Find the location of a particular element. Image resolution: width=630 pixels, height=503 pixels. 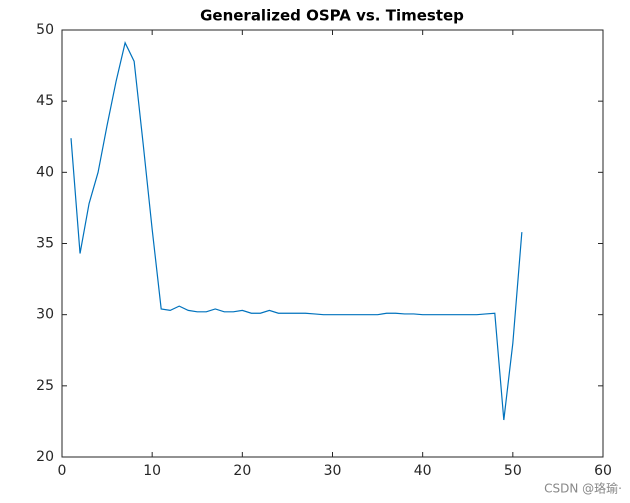

y-tick-label: 45 is located at coordinates (45, 101).